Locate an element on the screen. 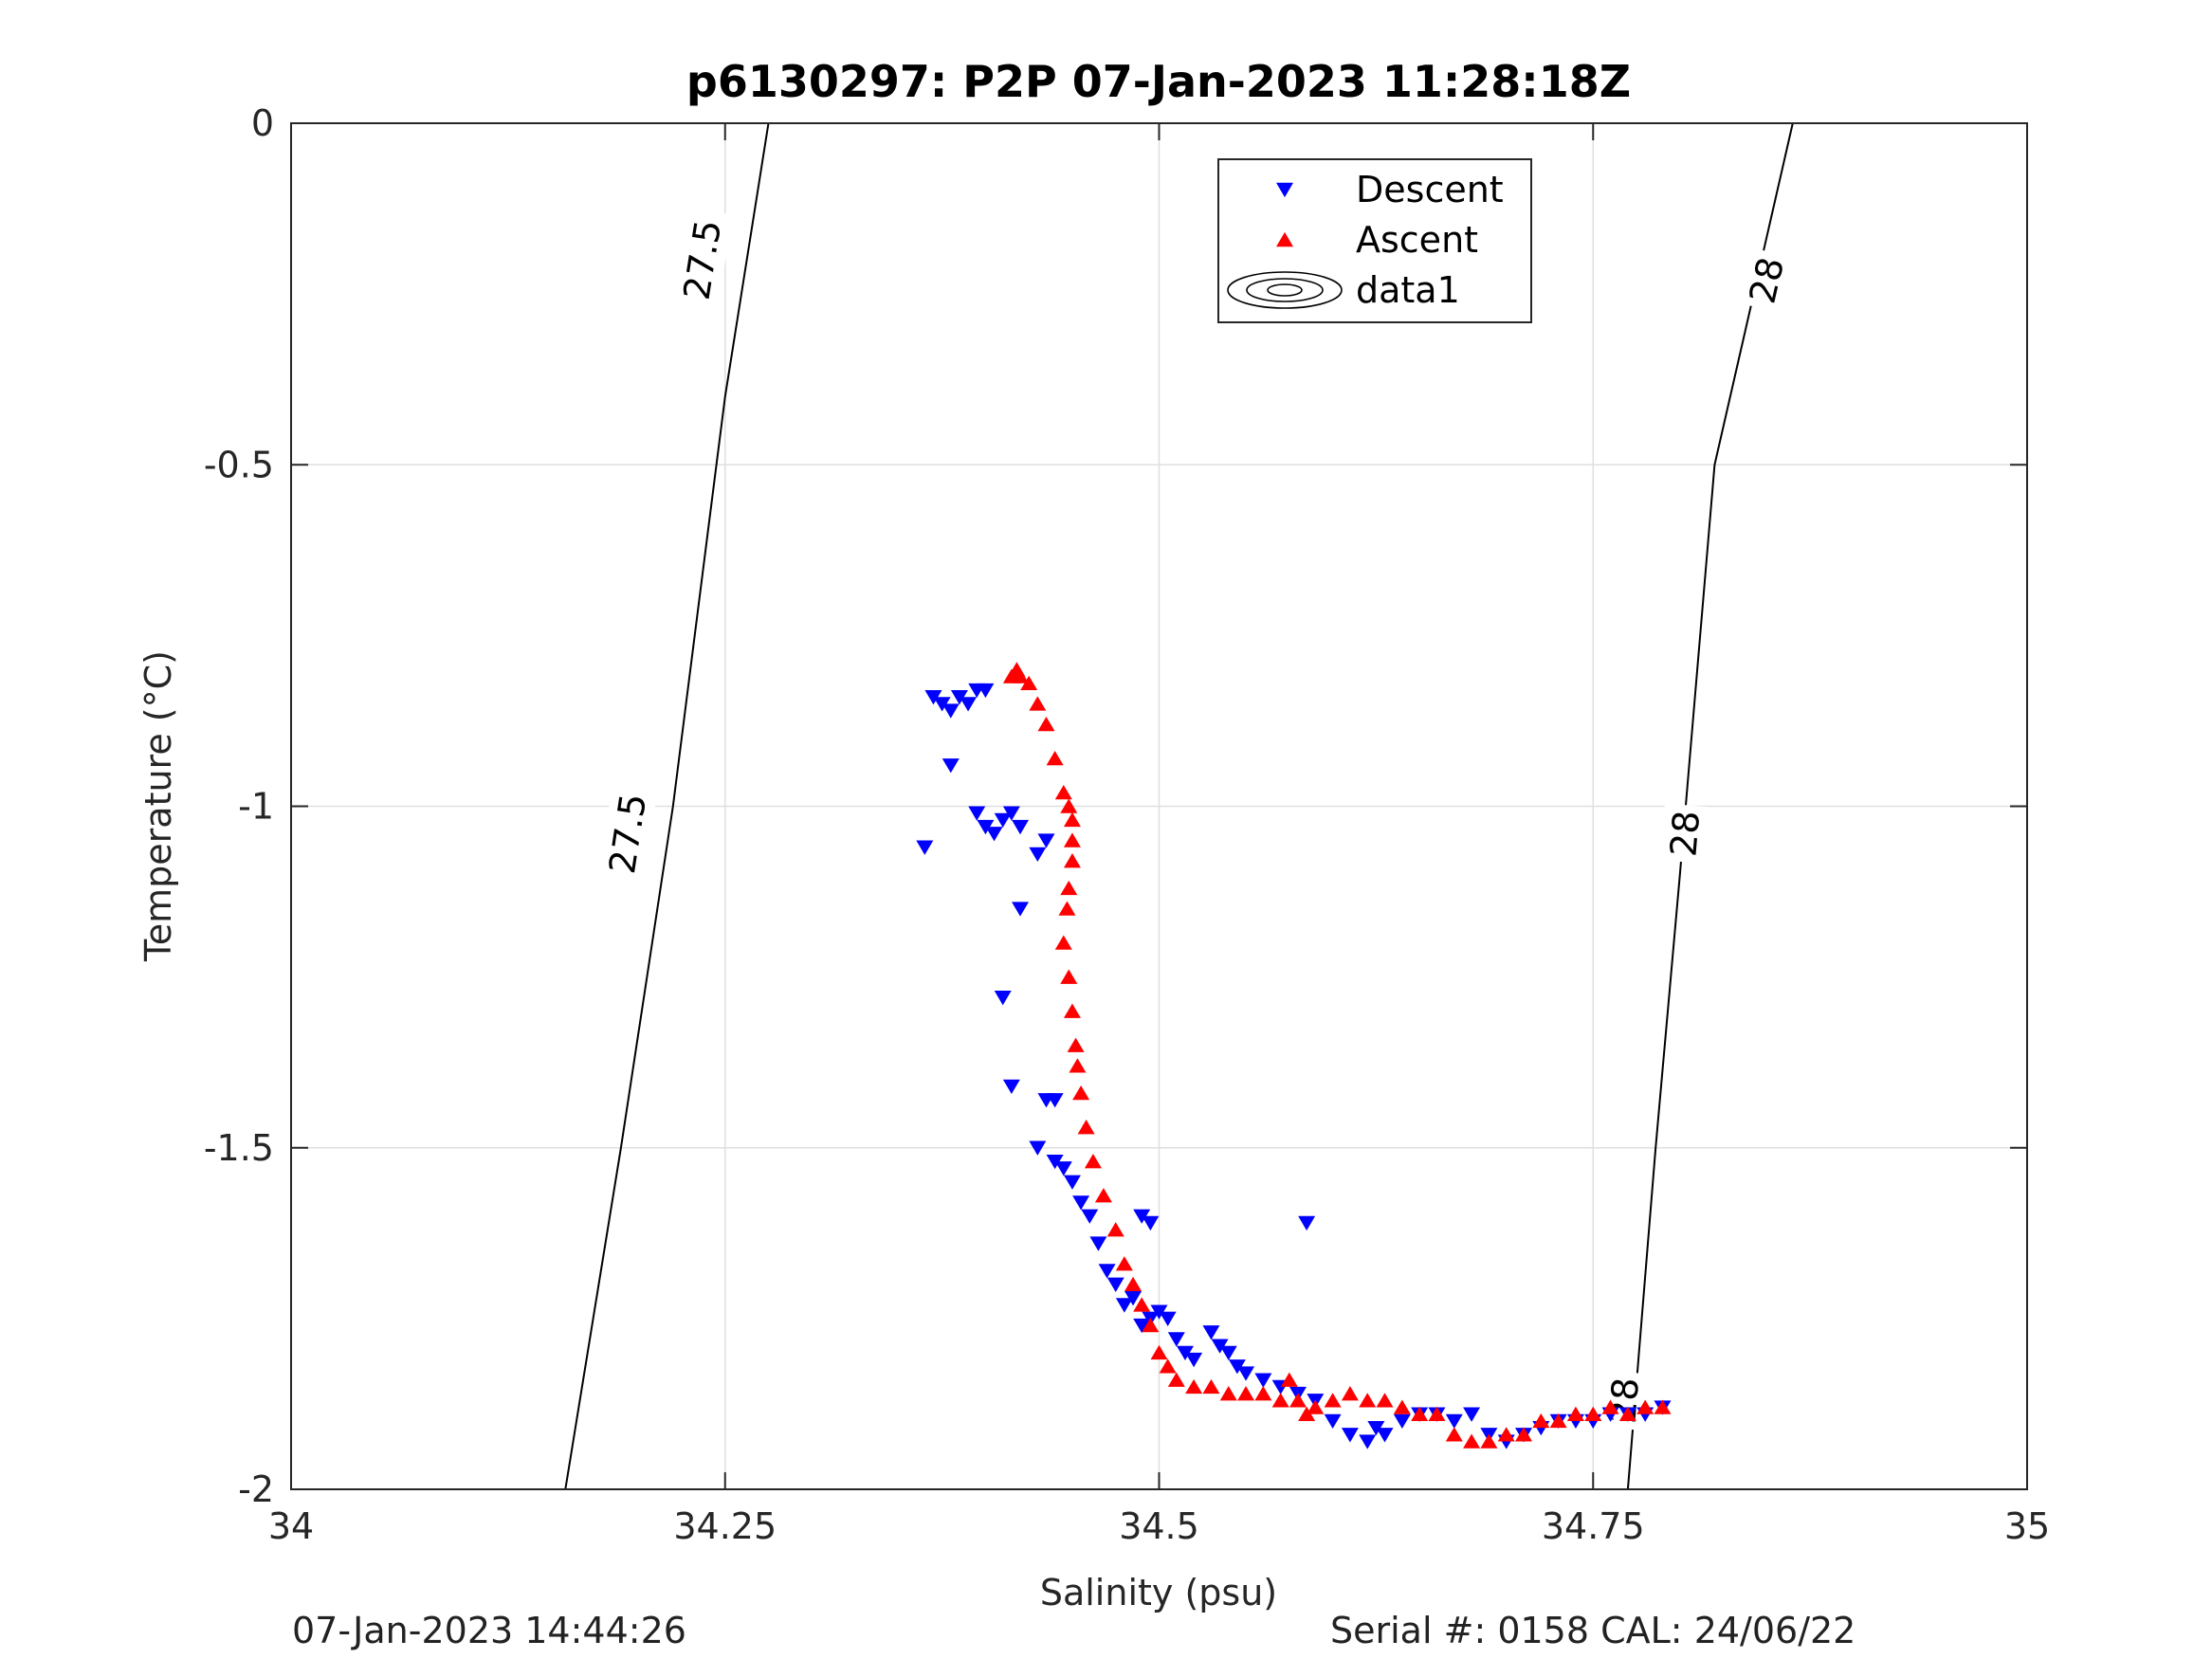 This screenshot has width=2212, height=1659. legend: Descent Ascent data1 is located at coordinates (1374, 240).